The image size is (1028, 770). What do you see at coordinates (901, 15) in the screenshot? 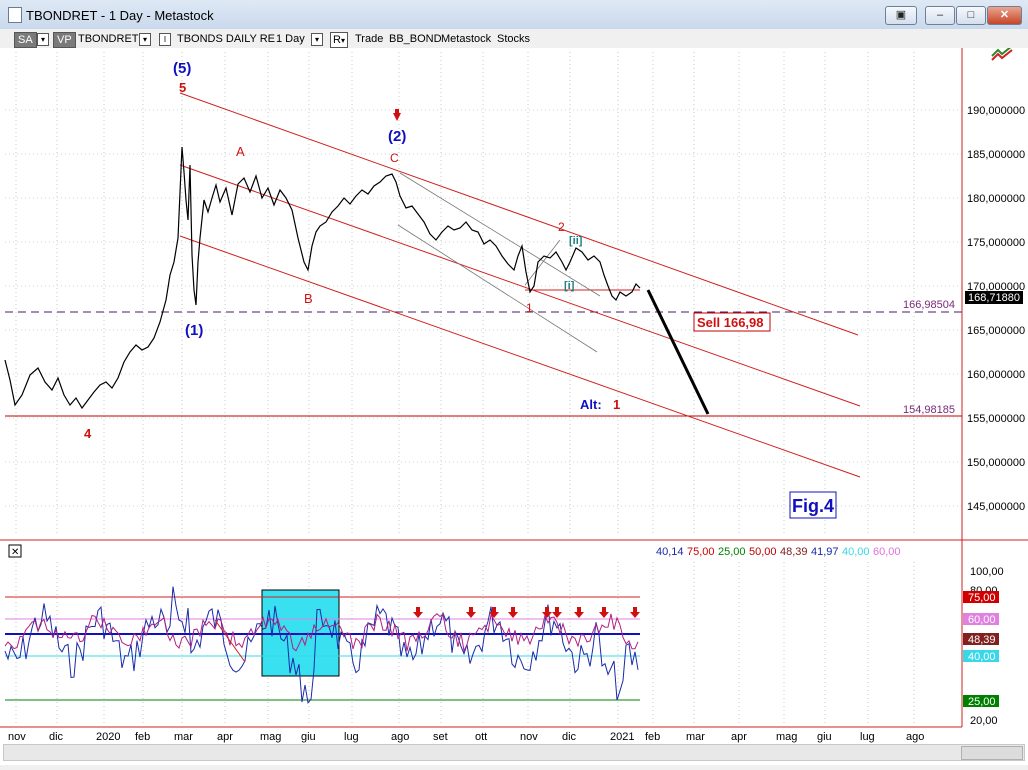
I see `restore-button: ▣` at bounding box center [901, 15].